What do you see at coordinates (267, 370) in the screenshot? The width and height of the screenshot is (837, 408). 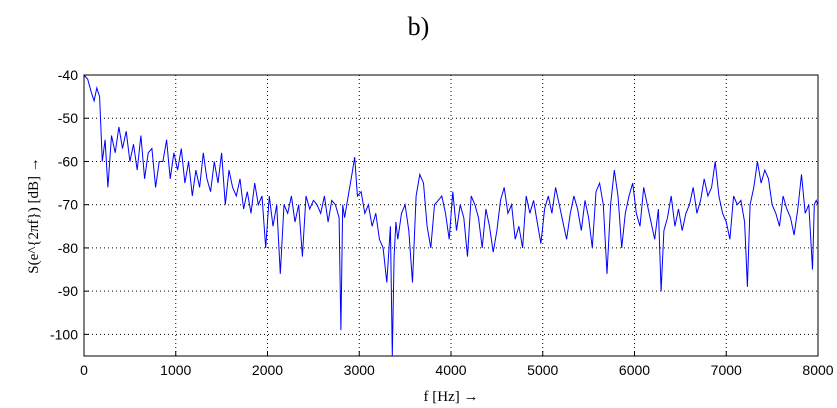 I see `x-tick-label: 2000` at bounding box center [267, 370].